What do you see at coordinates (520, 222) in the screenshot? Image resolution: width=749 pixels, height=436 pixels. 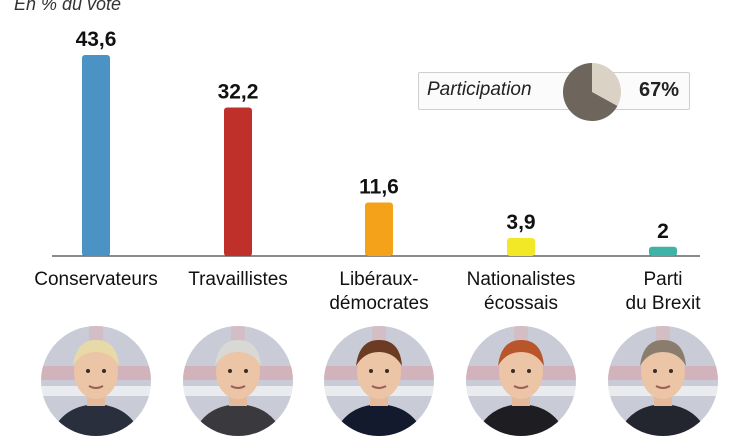 I see `bar-value-label-4: 3,9` at bounding box center [520, 222].